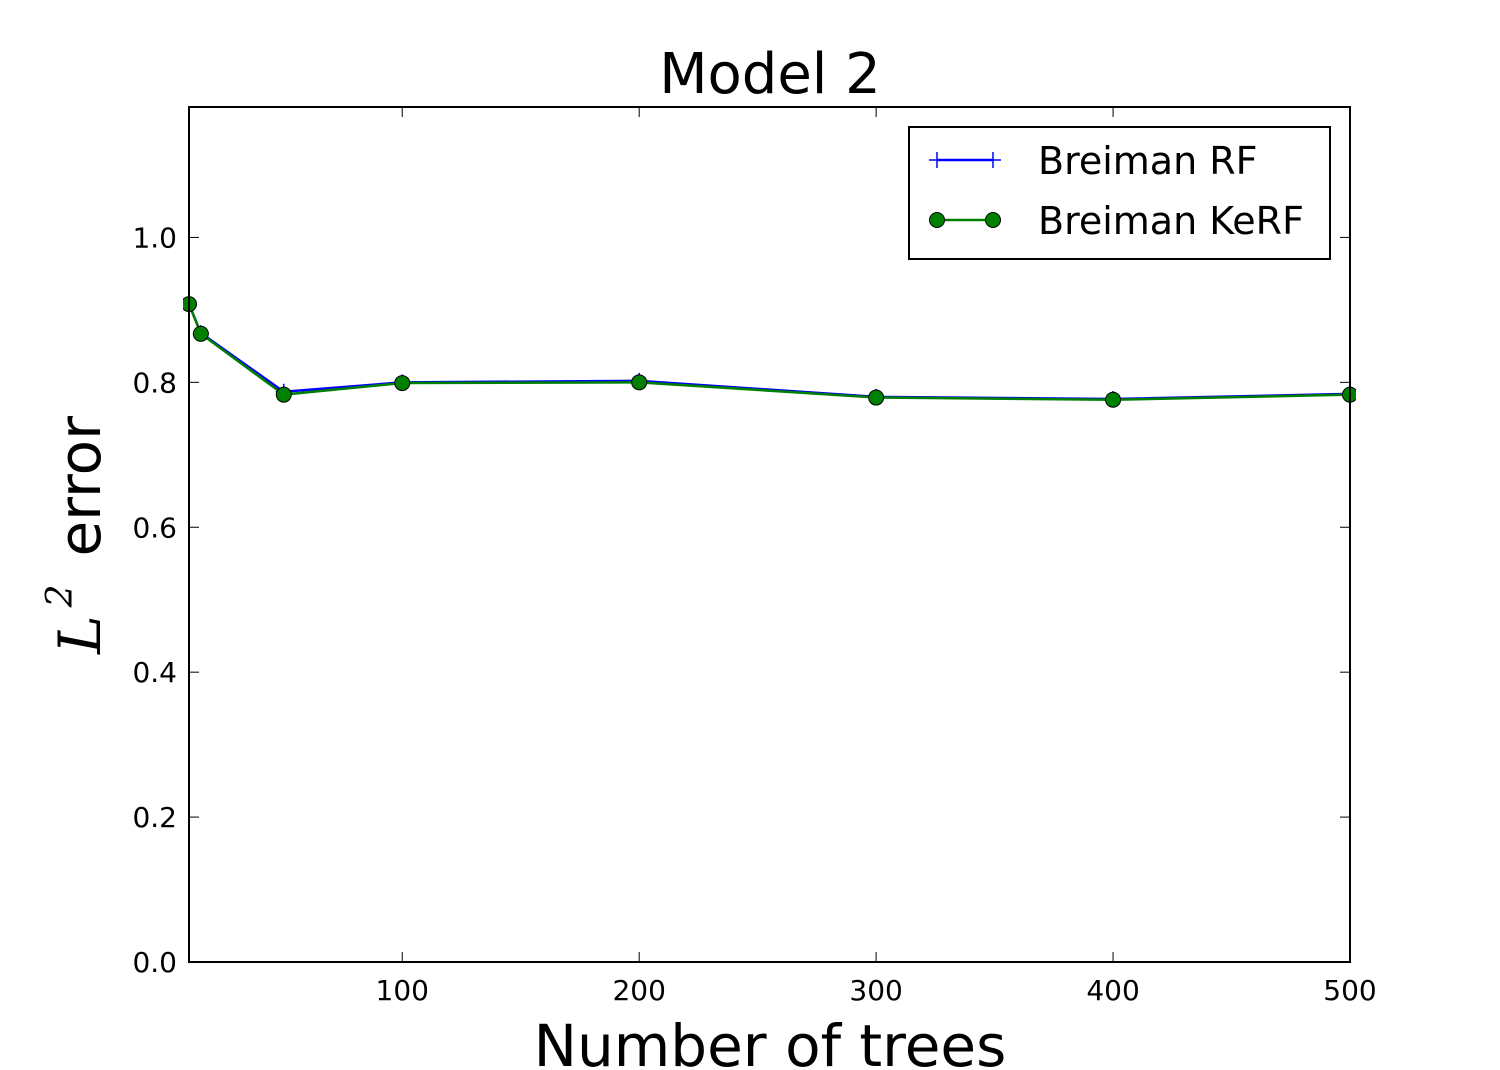 The height and width of the screenshot is (1070, 1500). I want to click on y-tick-label-0: 0.0, so click(154, 962).